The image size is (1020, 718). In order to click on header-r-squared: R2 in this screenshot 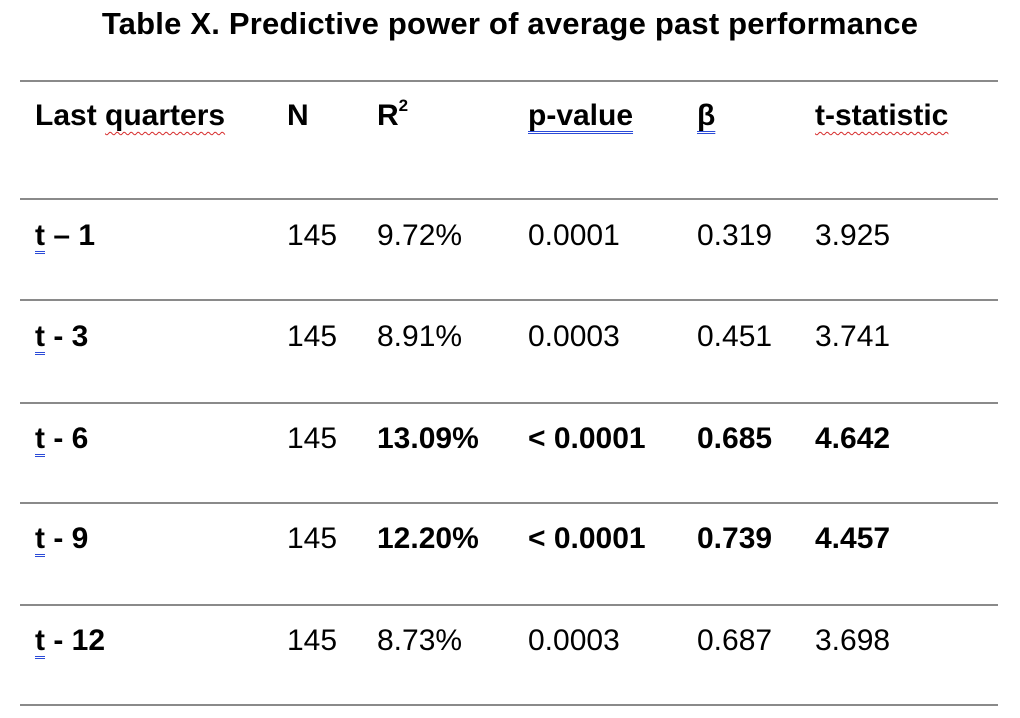, I will do `click(392, 114)`.